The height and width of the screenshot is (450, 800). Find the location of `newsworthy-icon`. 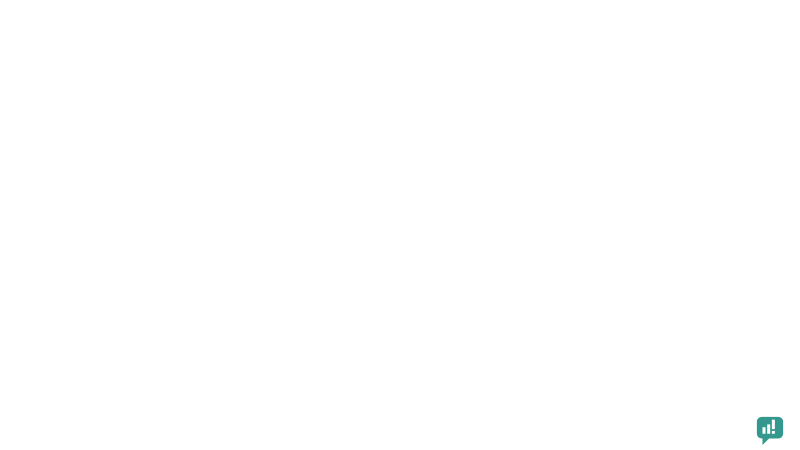

newsworthy-icon is located at coordinates (770, 430).